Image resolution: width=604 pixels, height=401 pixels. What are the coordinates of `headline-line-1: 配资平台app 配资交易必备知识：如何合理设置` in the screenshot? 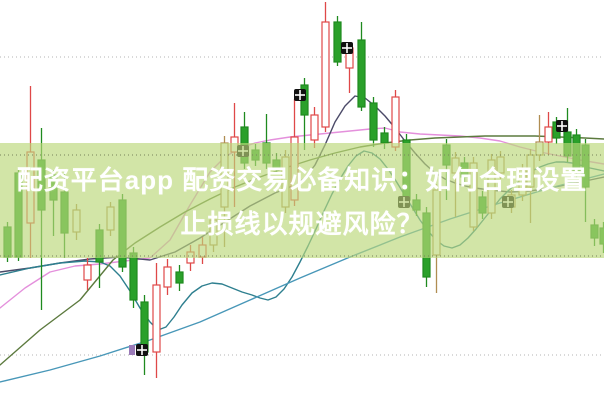 It's located at (302, 180).